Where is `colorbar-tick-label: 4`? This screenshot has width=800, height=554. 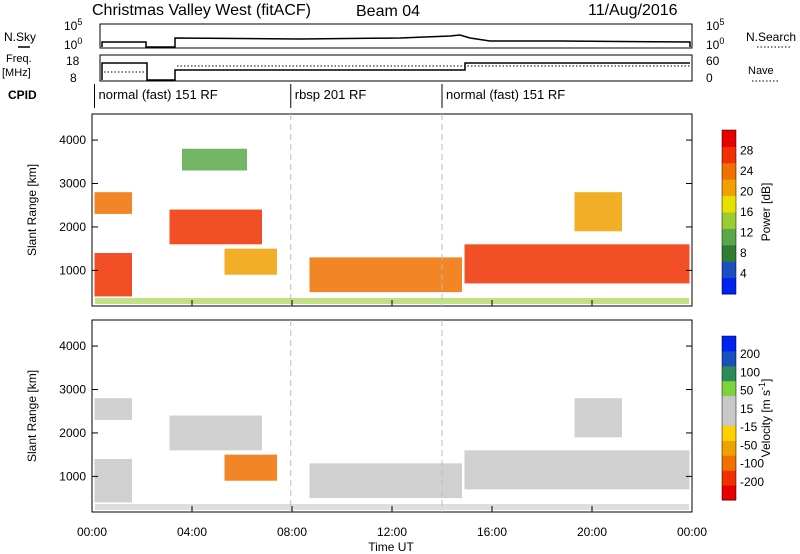
colorbar-tick-label: 4 is located at coordinates (743, 274).